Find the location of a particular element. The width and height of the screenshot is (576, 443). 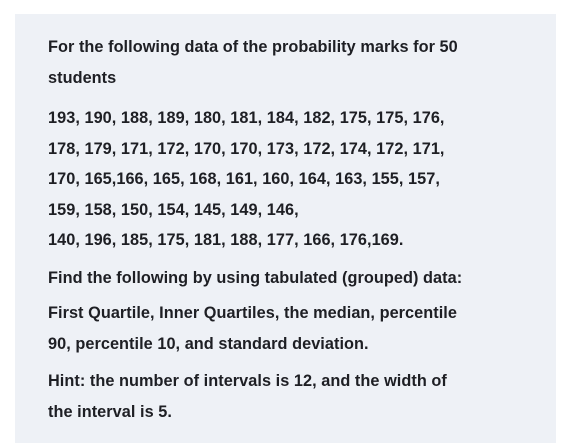

marks-data-line: 159, 158, 150, 154, 145, 149, 146, is located at coordinates (173, 209).